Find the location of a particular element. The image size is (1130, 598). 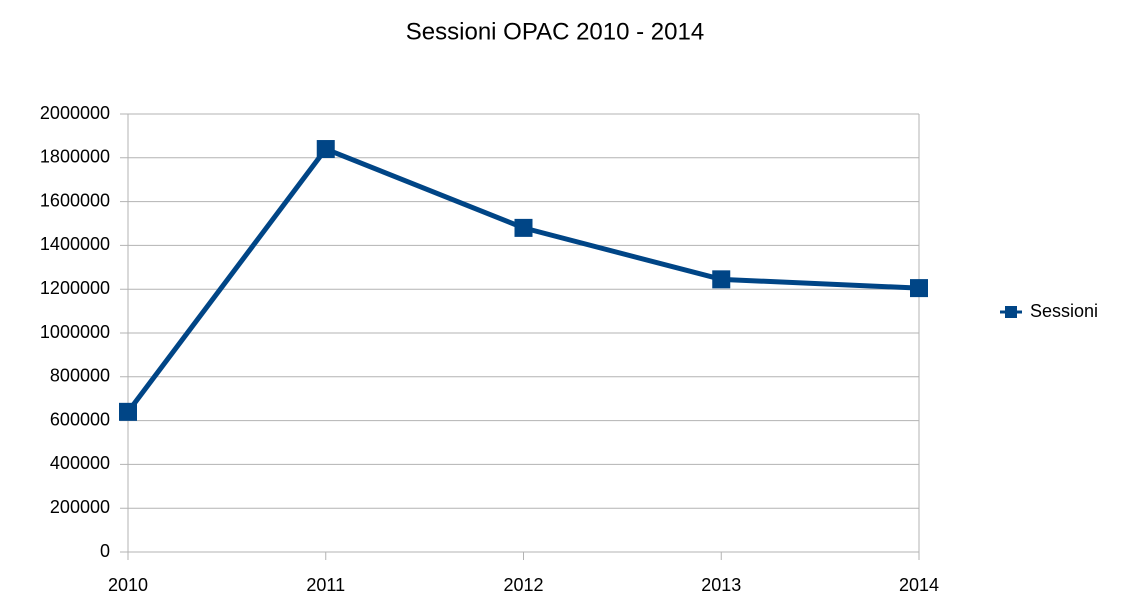

y-tick-label: 600000 is located at coordinates (80, 419).